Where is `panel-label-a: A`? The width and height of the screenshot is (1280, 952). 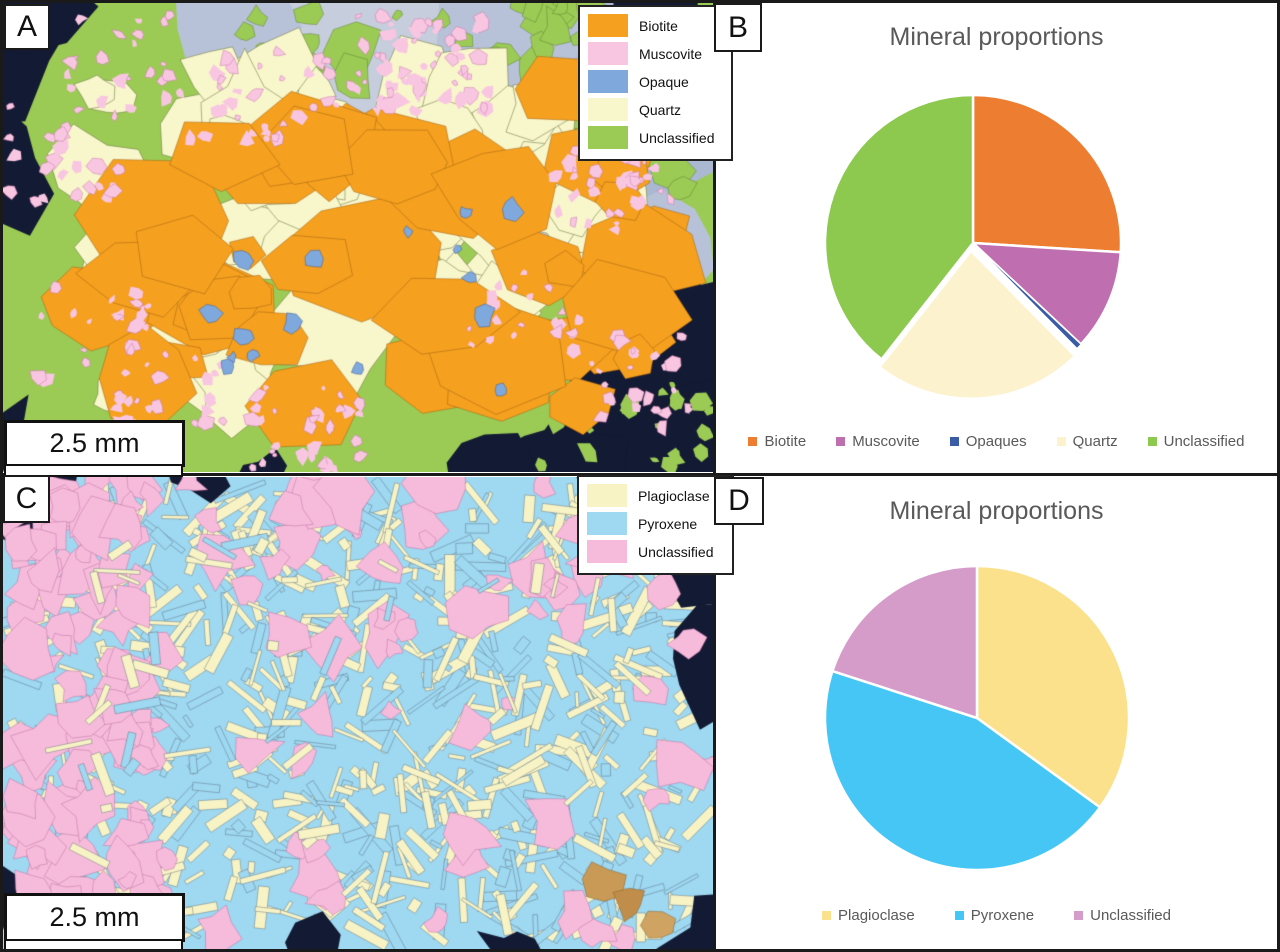 panel-label-a: A is located at coordinates (27, 27).